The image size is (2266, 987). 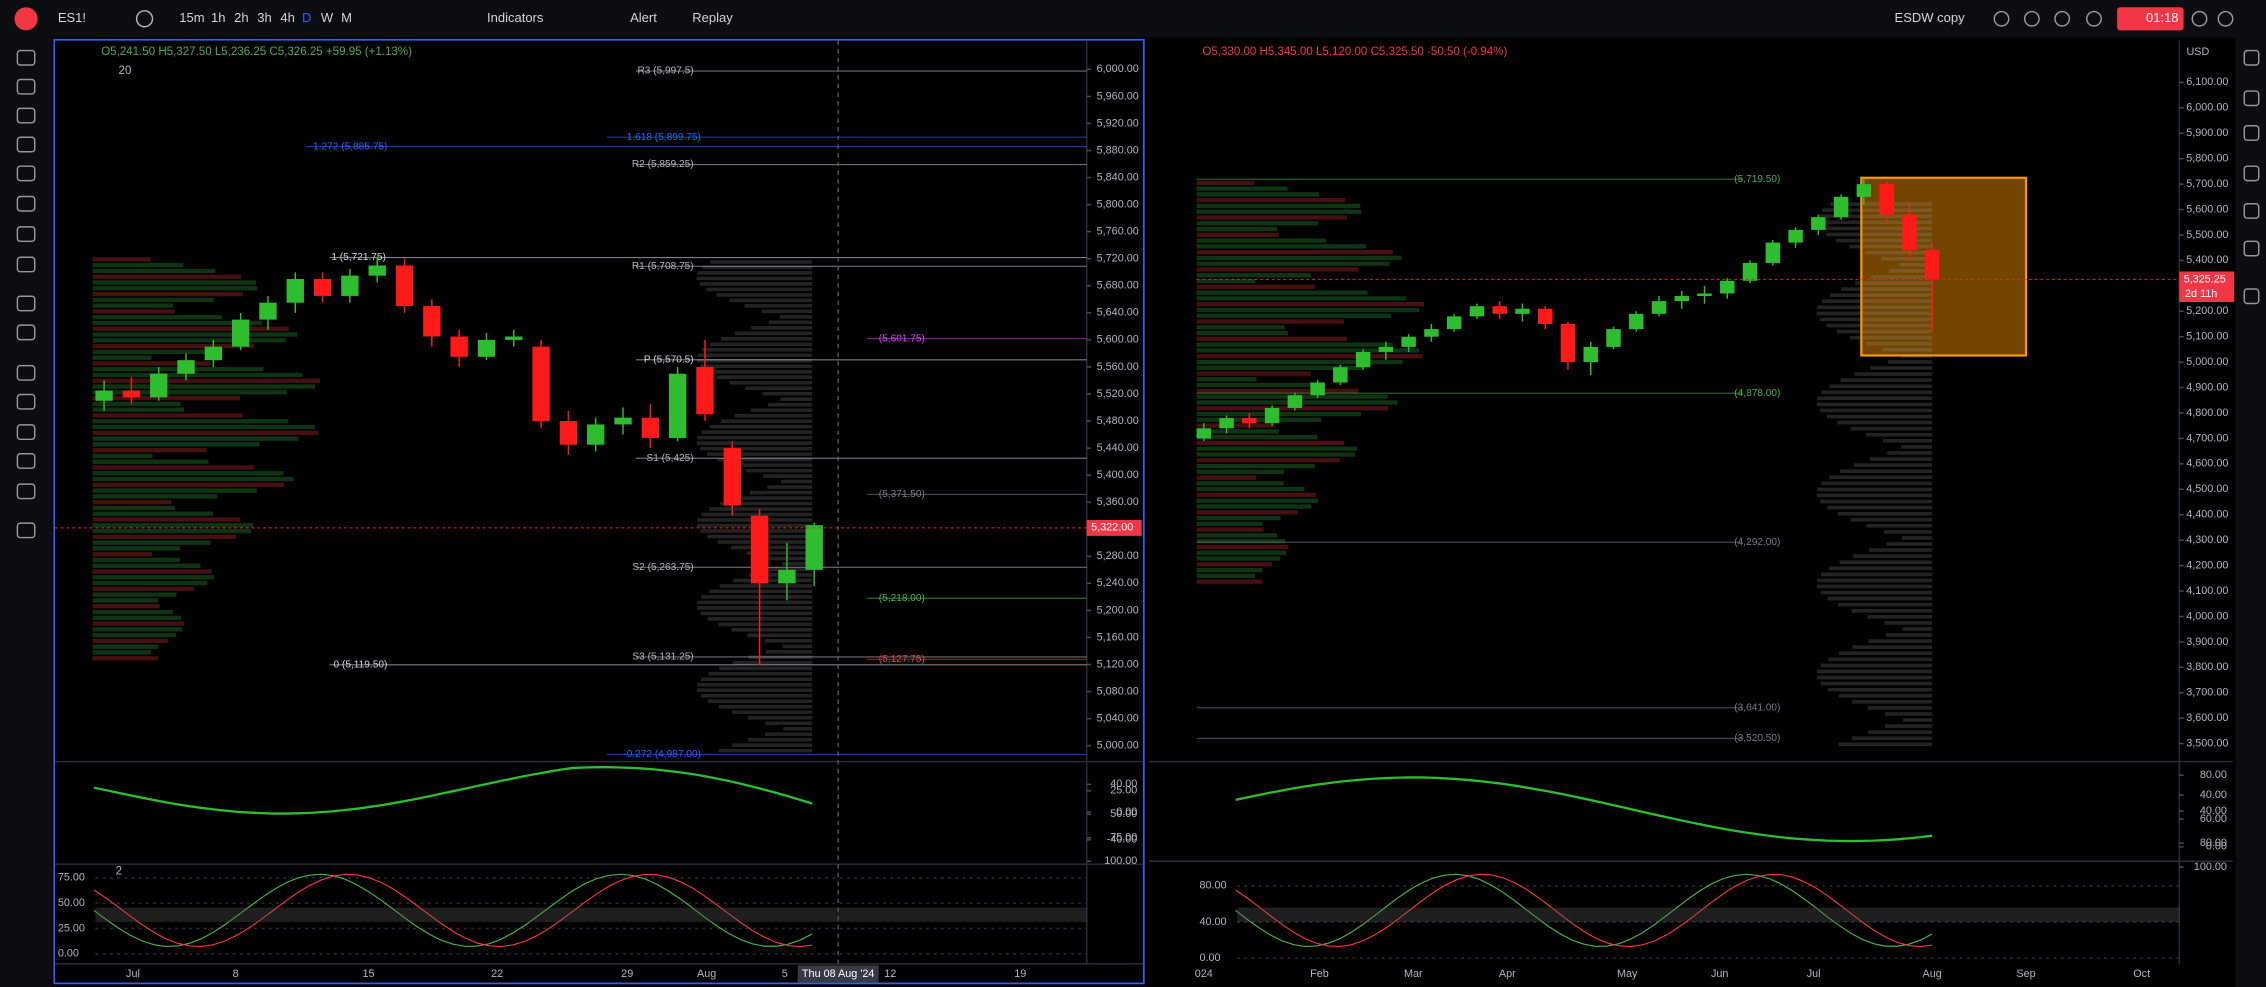 What do you see at coordinates (144, 19) in the screenshot?
I see `add-symbol-button` at bounding box center [144, 19].